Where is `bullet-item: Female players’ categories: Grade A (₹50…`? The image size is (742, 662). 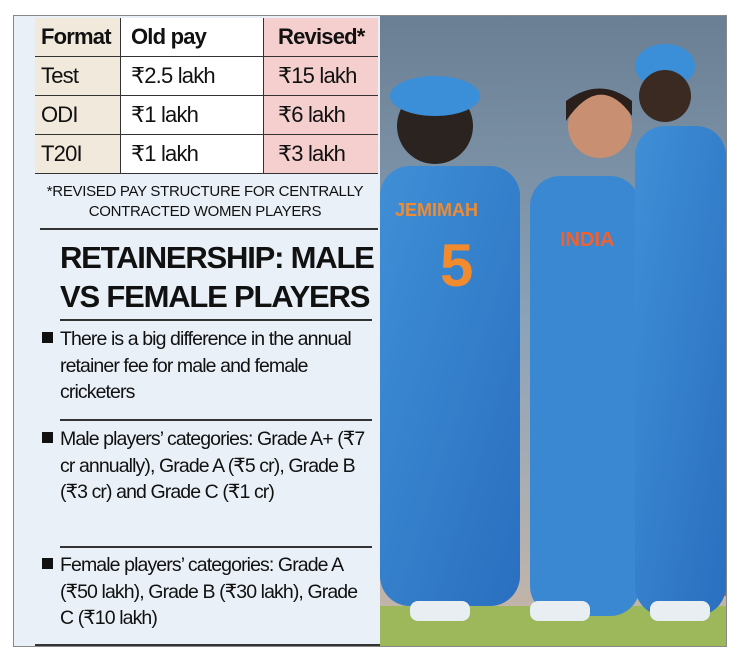 bullet-item: Female players’ categories: Grade A (₹50… is located at coordinates (207, 592).